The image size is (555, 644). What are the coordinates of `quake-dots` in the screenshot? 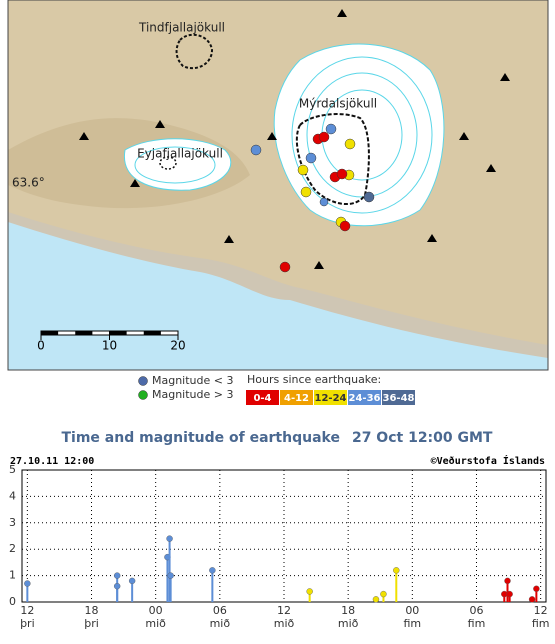 It's located at (312, 198).